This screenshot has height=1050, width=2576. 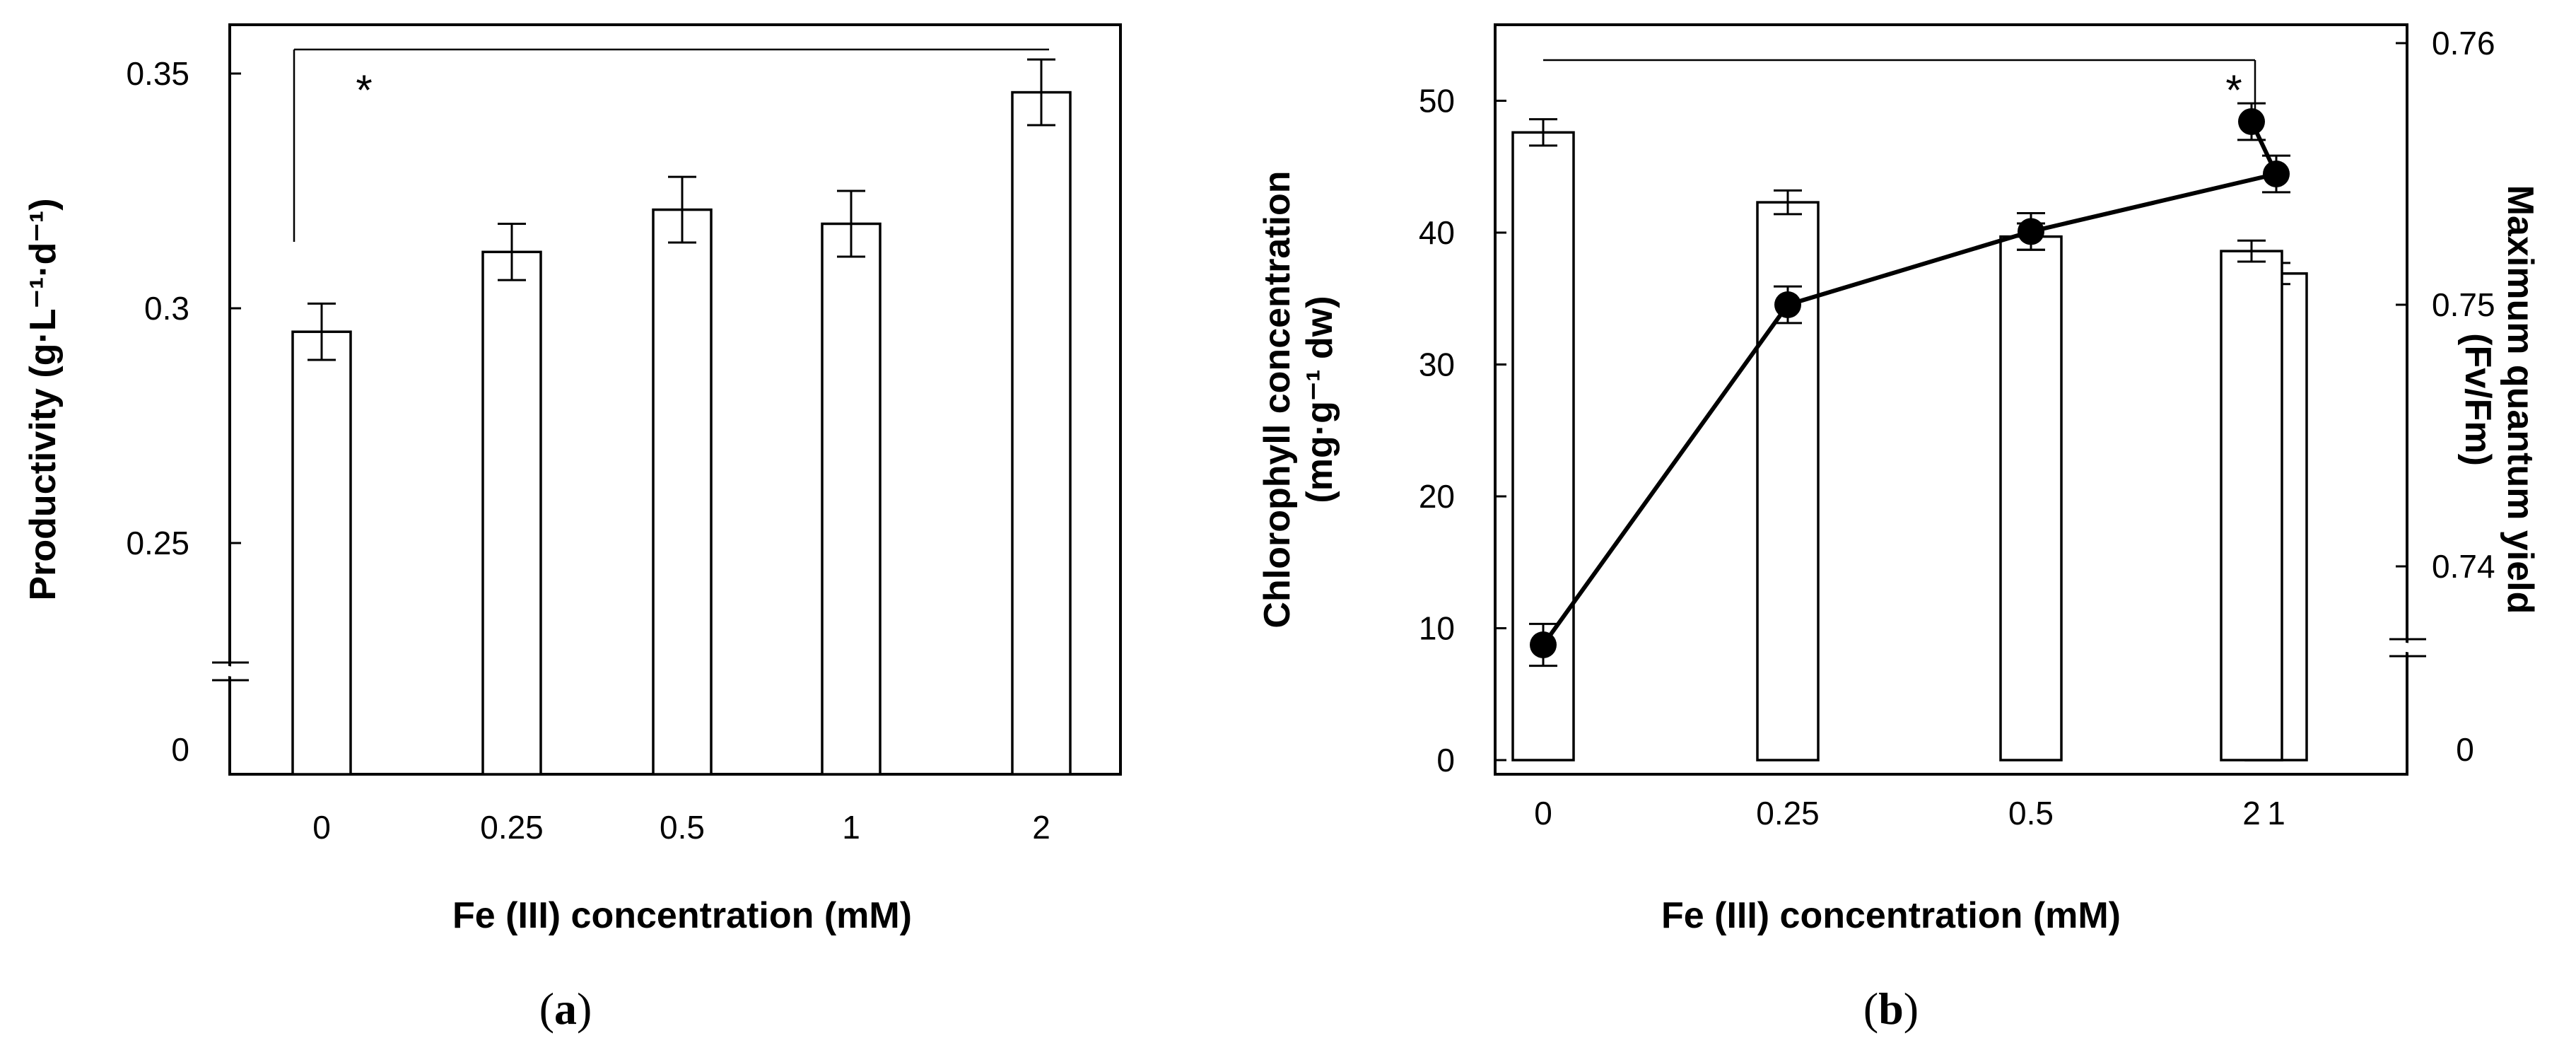 What do you see at coordinates (682, 915) in the screenshot?
I see `panel-a-x-axis-title: Fe (III) concentration (mM)` at bounding box center [682, 915].